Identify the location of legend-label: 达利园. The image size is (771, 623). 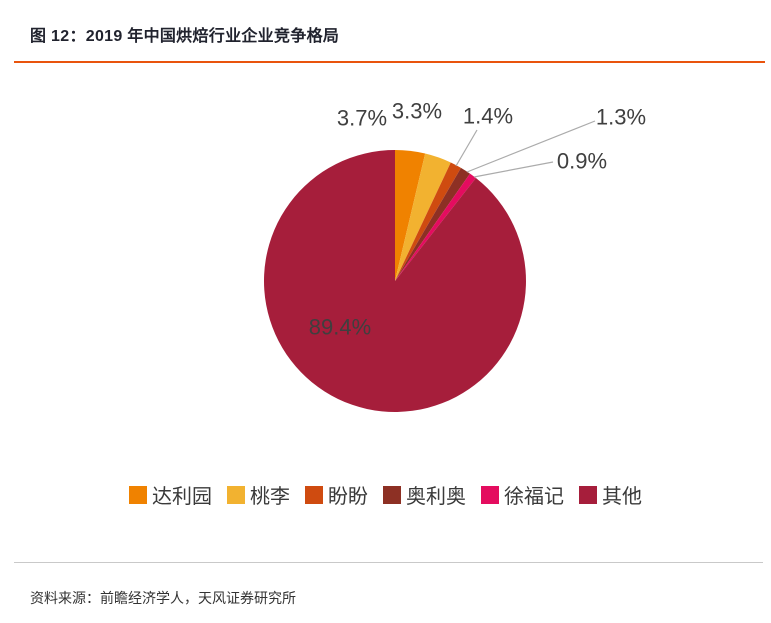
(182, 497).